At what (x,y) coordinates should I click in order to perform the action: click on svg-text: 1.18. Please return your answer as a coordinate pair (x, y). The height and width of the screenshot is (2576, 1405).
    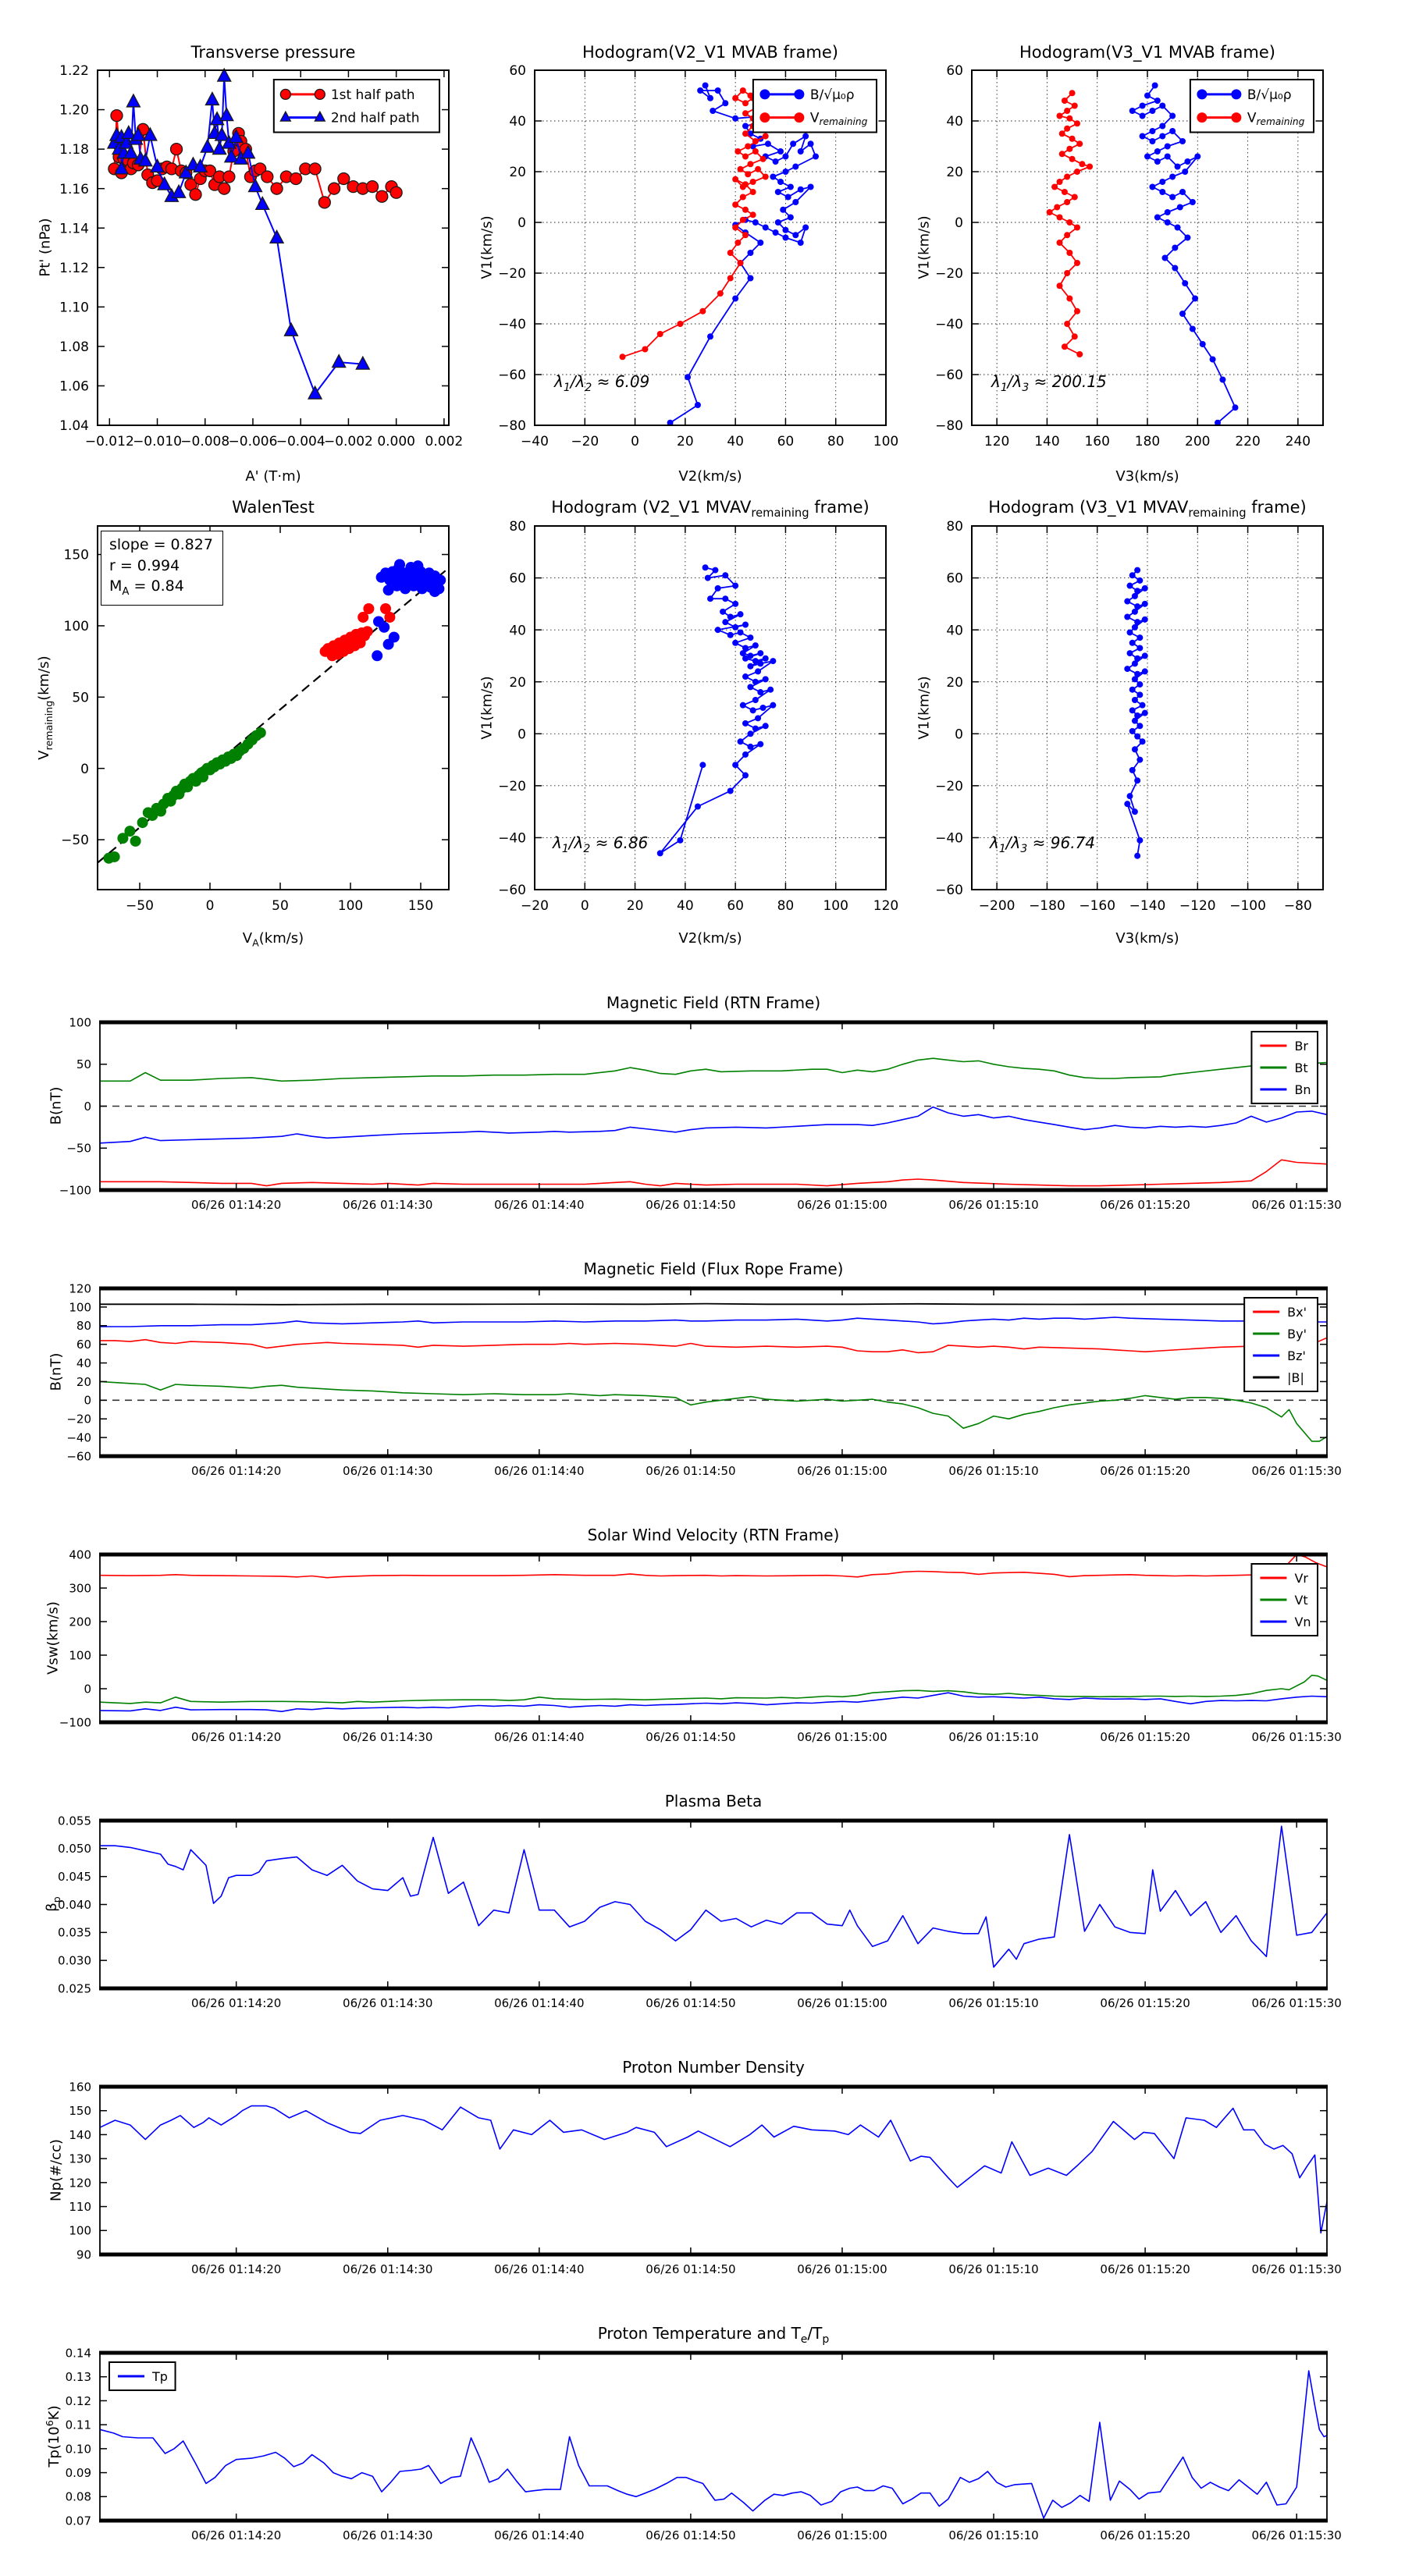
    Looking at the image, I should click on (74, 150).